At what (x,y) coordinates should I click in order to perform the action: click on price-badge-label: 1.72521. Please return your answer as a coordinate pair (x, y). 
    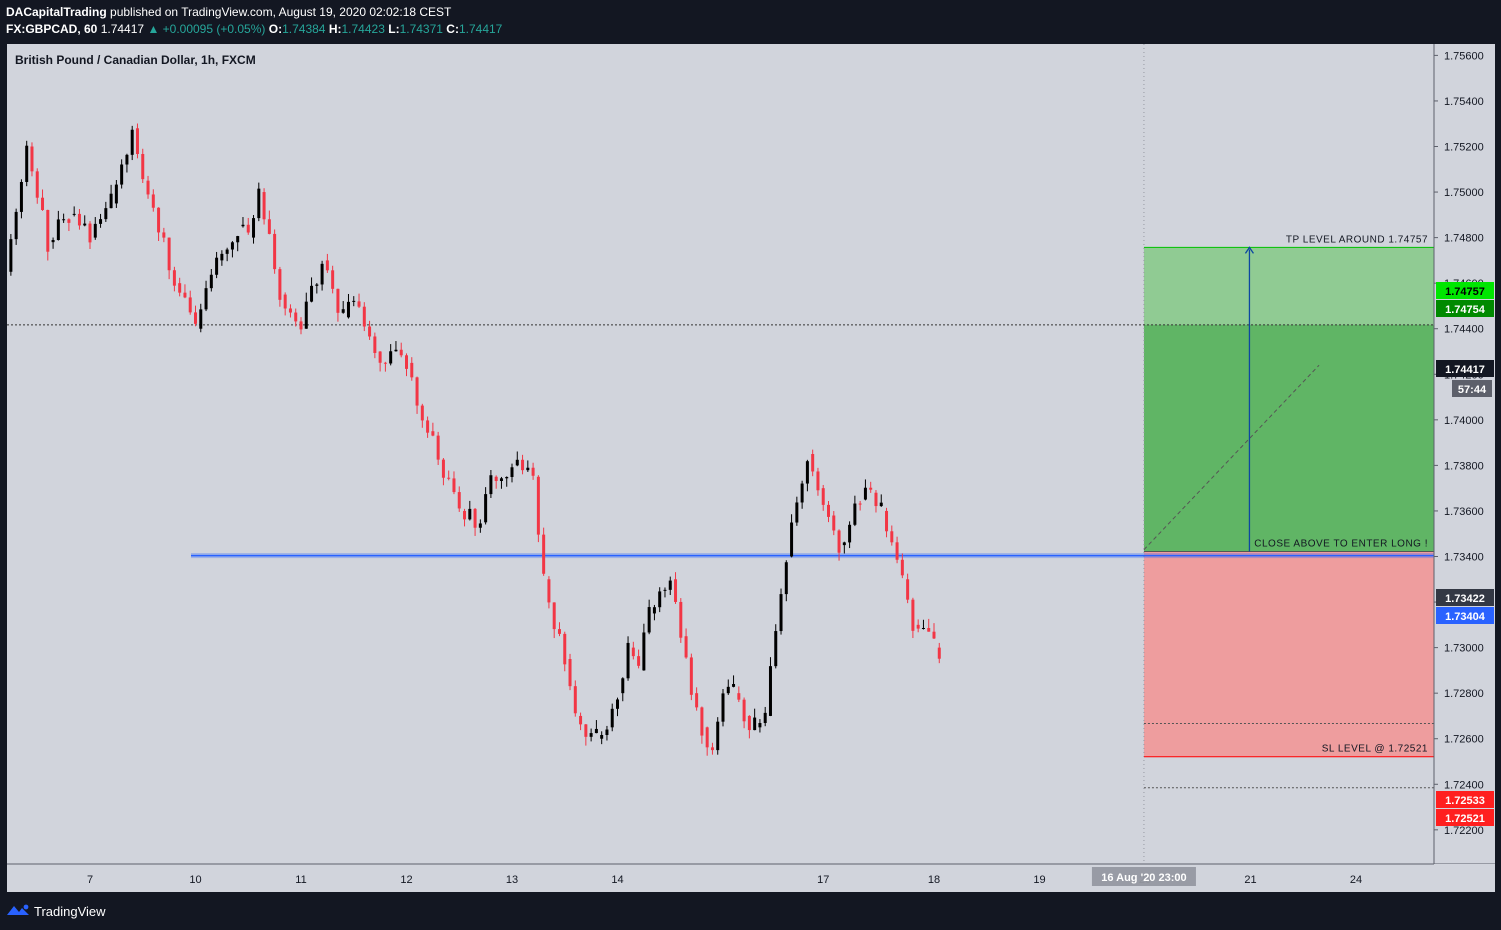
    Looking at the image, I should click on (1465, 819).